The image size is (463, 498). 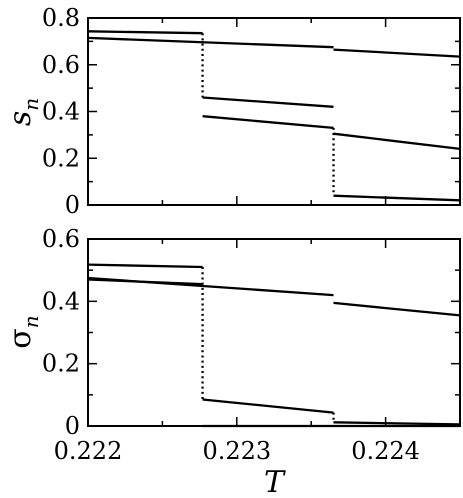 What do you see at coordinates (88, 451) in the screenshot?
I see `x-tick-label: 0.222` at bounding box center [88, 451].